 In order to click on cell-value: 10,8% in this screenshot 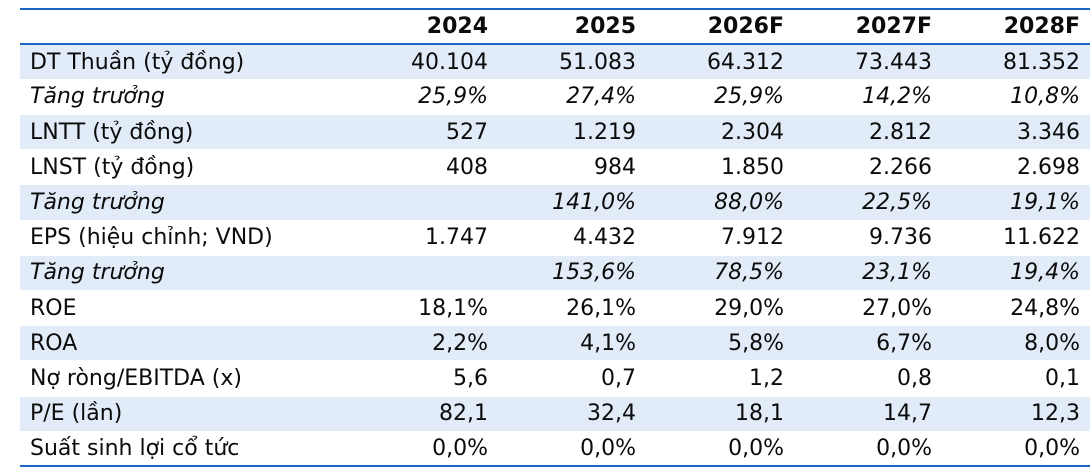, I will do `click(1016, 97)`.